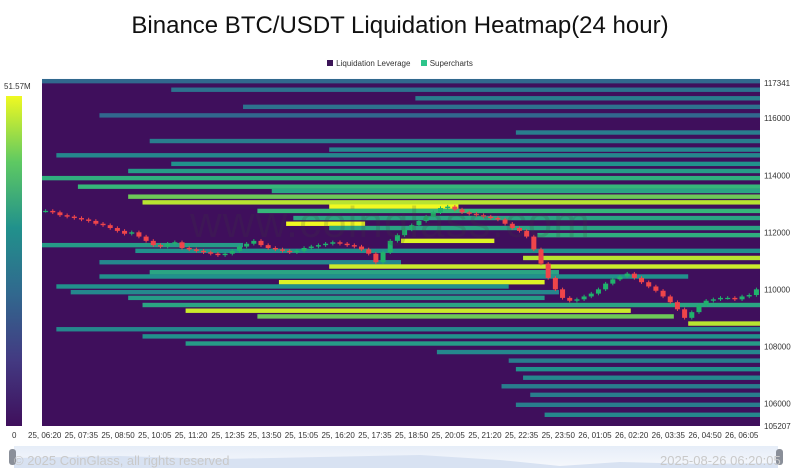 Image resolution: width=800 pixels, height=472 pixels. Describe the element at coordinates (485, 435) in the screenshot. I see `x-tick-label-12: 25, 21:20` at that location.